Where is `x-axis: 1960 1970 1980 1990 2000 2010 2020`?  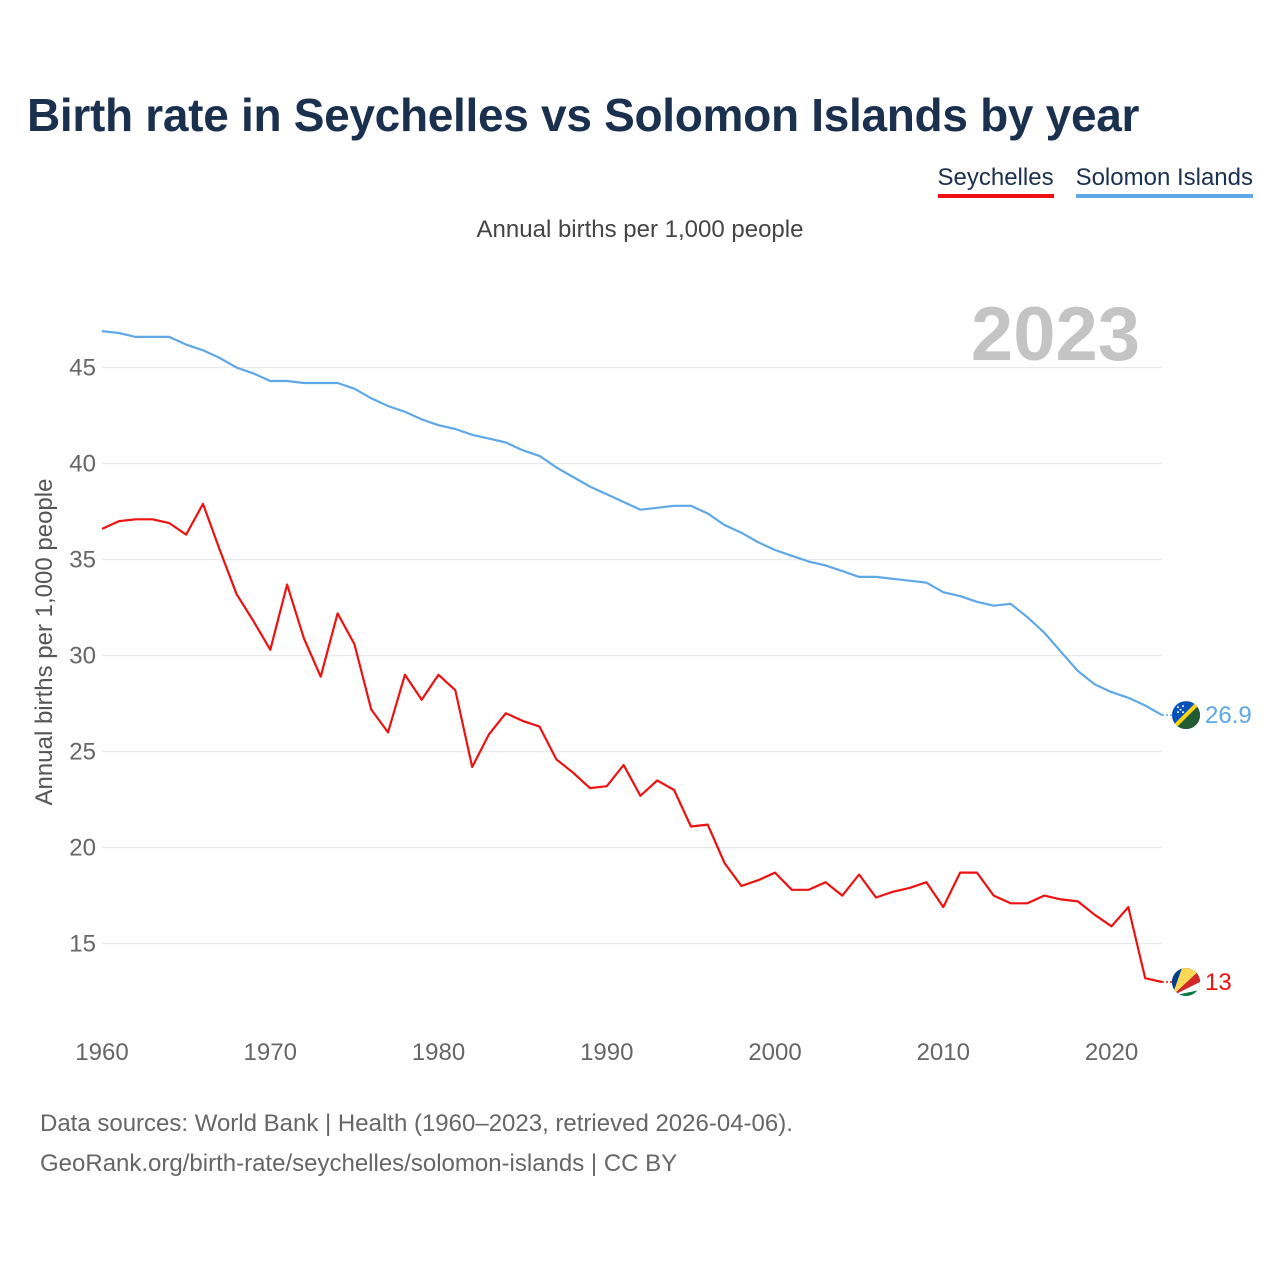 x-axis: 1960 1970 1980 1990 2000 2010 2020 is located at coordinates (606, 1052).